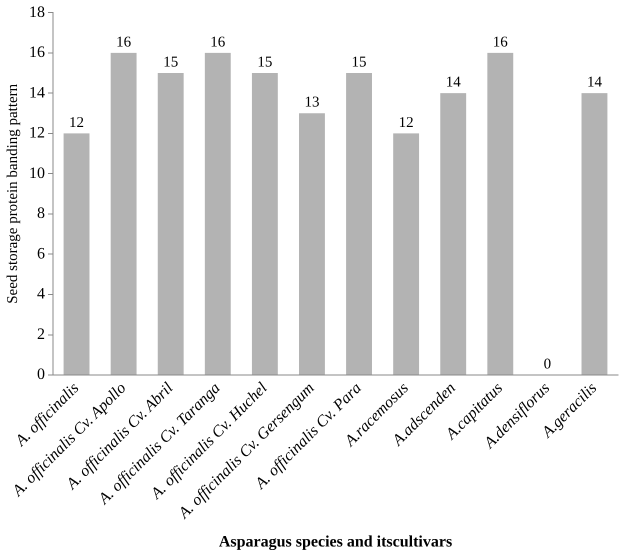 The image size is (626, 556). I want to click on y-axis-title: Seed storage protein banding pattern, so click(12, 193).